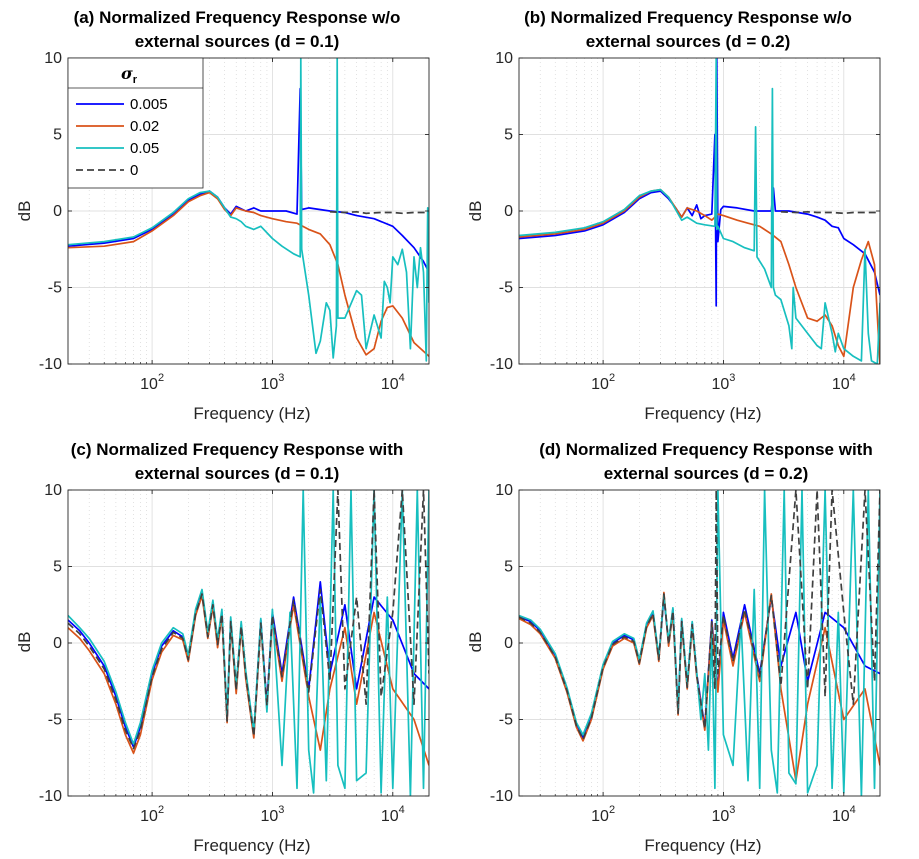  I want to click on panel-c-title-line1: (c) Normalized Frequency Response with, so click(237, 449).